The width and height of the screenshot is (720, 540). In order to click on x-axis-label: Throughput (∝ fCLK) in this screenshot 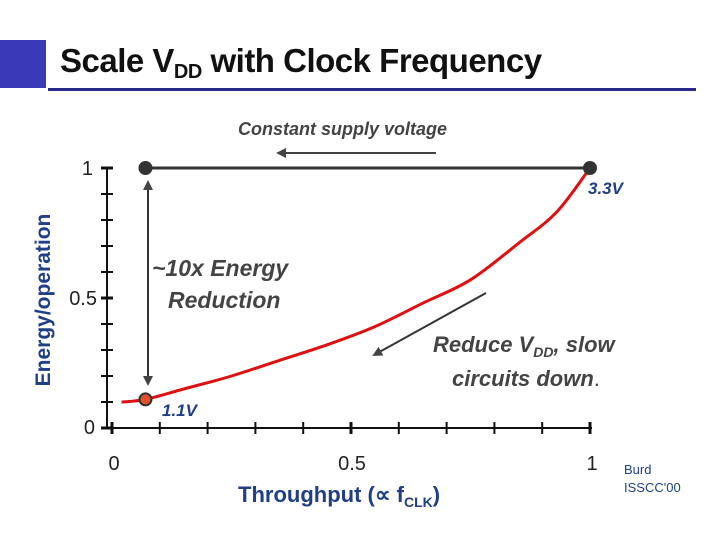, I will do `click(339, 496)`.